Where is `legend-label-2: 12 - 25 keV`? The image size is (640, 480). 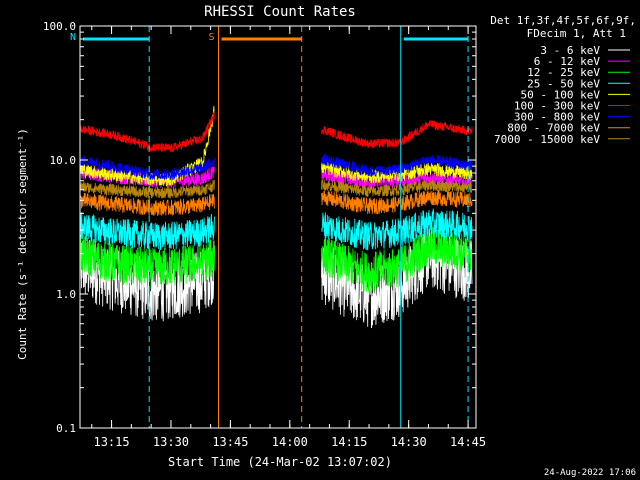 legend-label-2: 12 - 25 keV is located at coordinates (563, 72).